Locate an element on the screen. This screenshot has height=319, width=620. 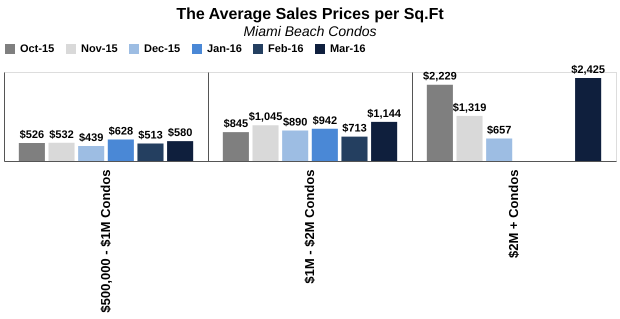
data-label: $1,045 is located at coordinates (265, 117).